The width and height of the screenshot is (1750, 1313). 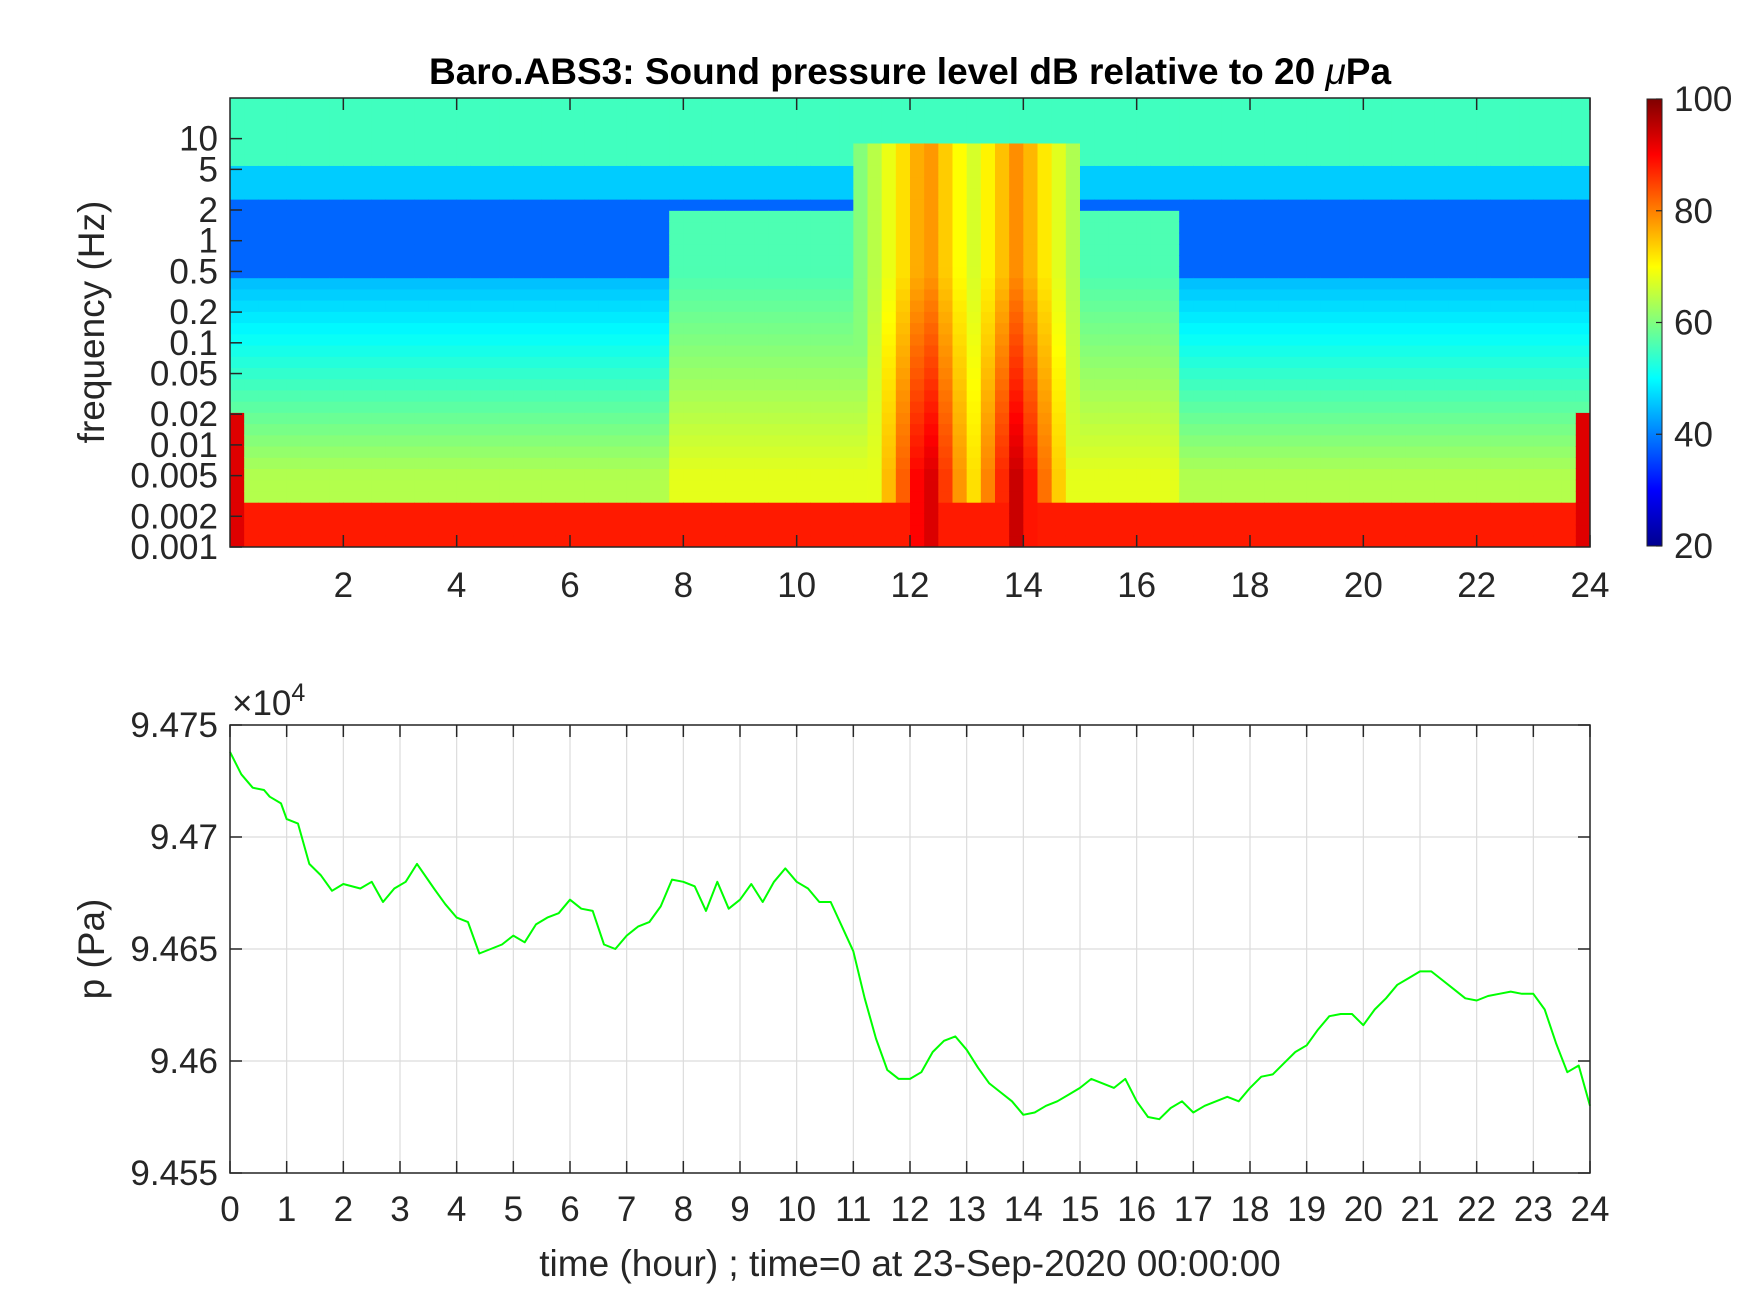 I want to click on pressure-y-tick-label: 9.46, so click(x=184, y=1061).